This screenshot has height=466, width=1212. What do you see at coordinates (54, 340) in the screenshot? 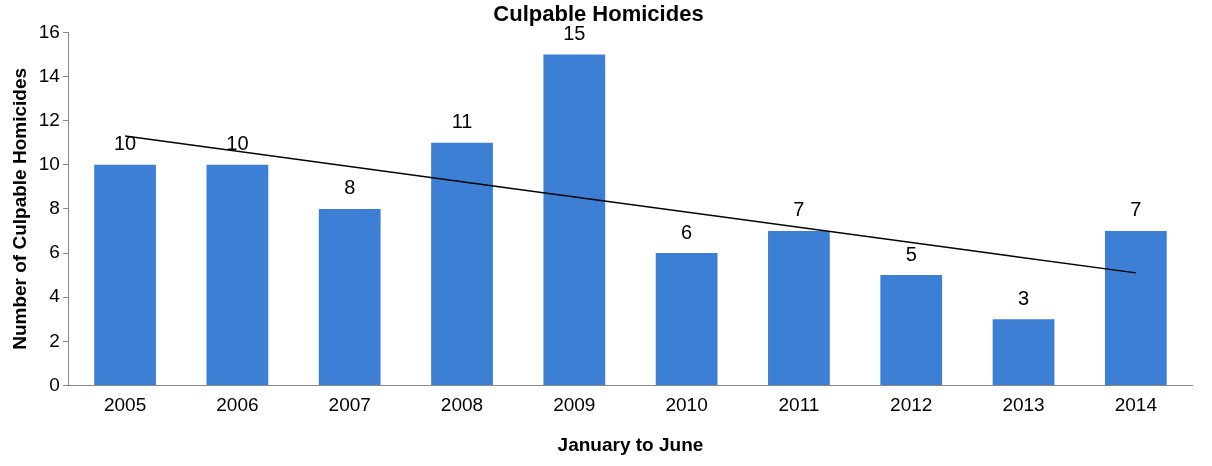
I see `y-tick-label: 2` at bounding box center [54, 340].